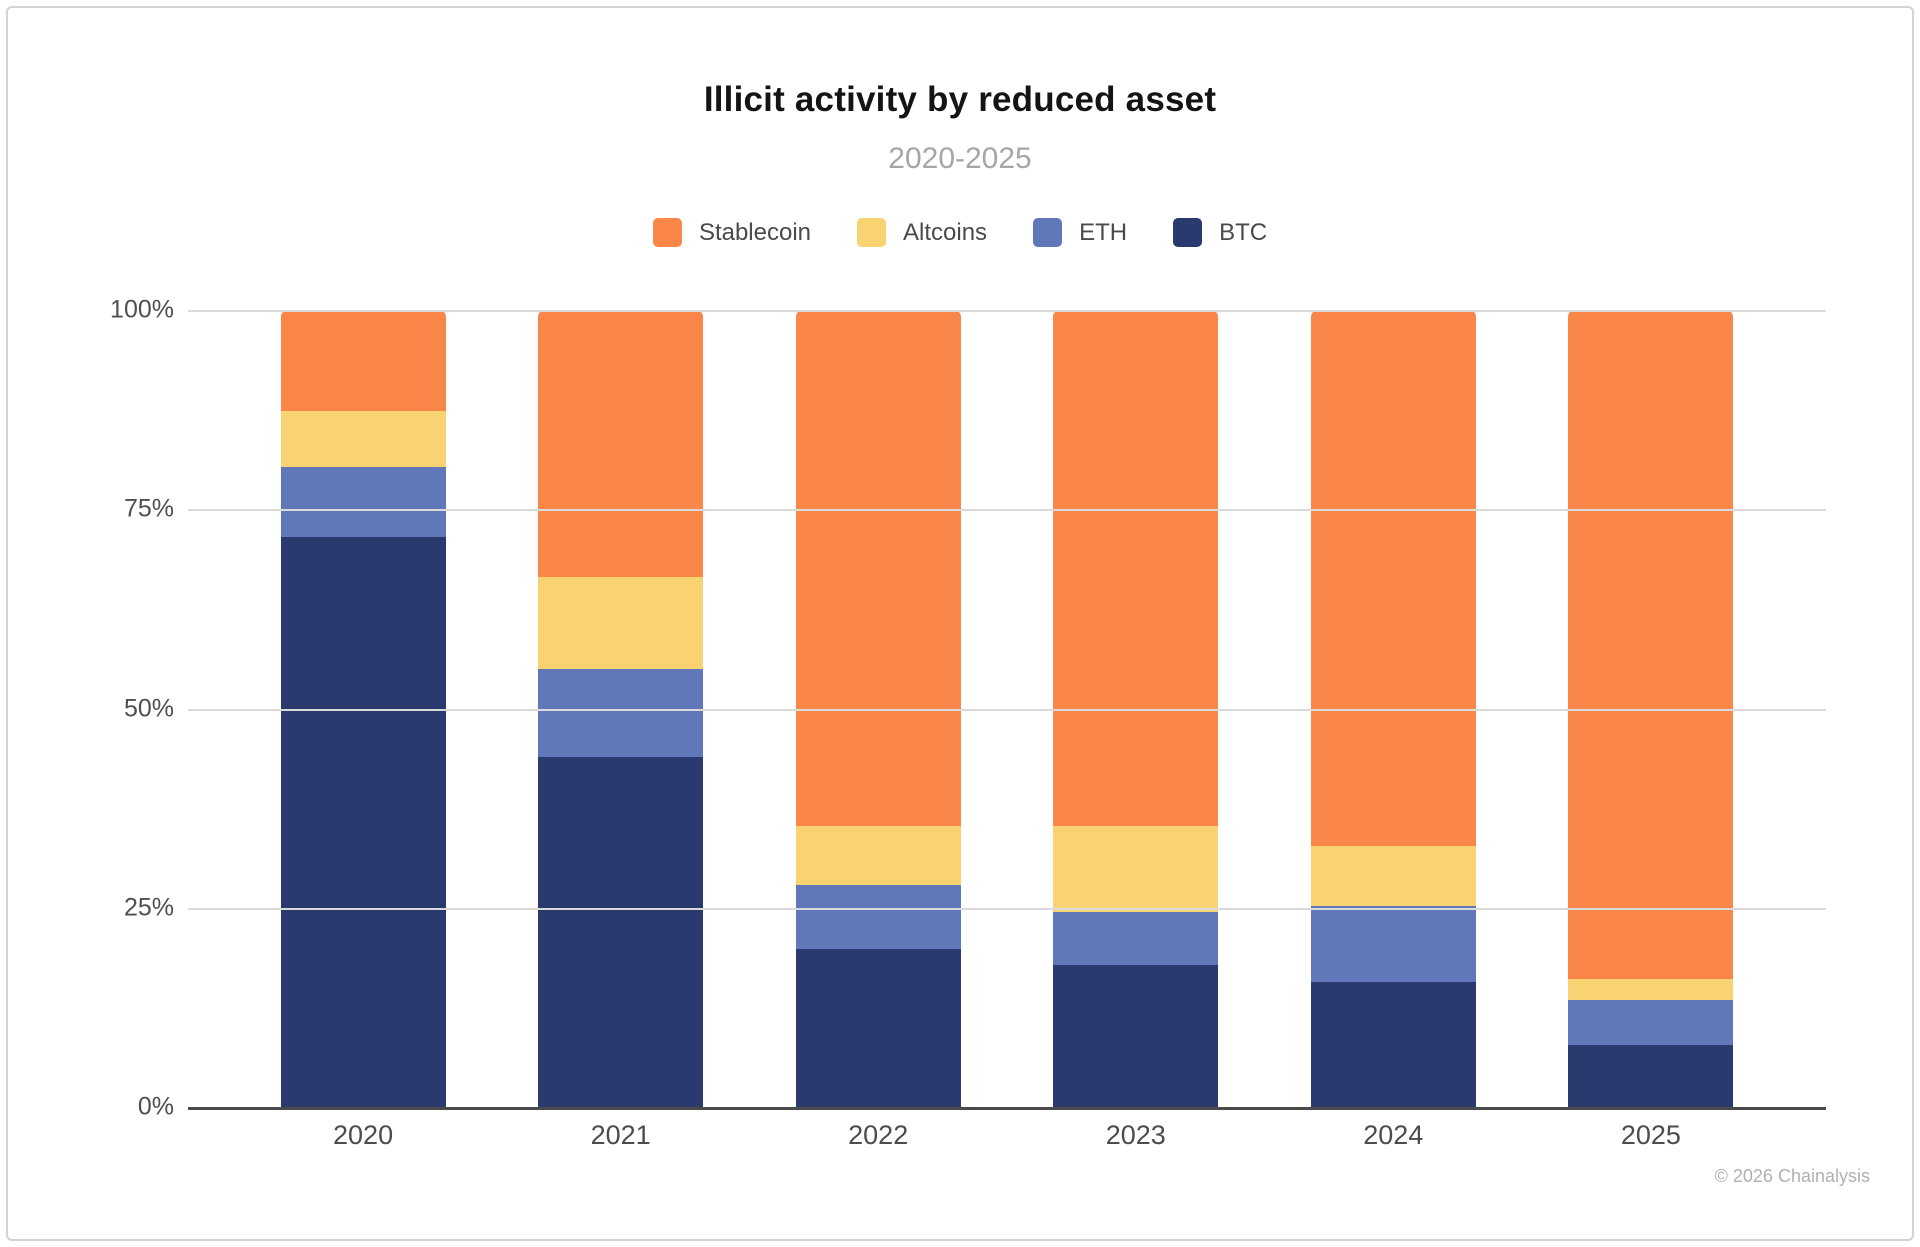 The width and height of the screenshot is (1920, 1247). What do you see at coordinates (155, 1106) in the screenshot?
I see `y-axis-tick-label: 0%` at bounding box center [155, 1106].